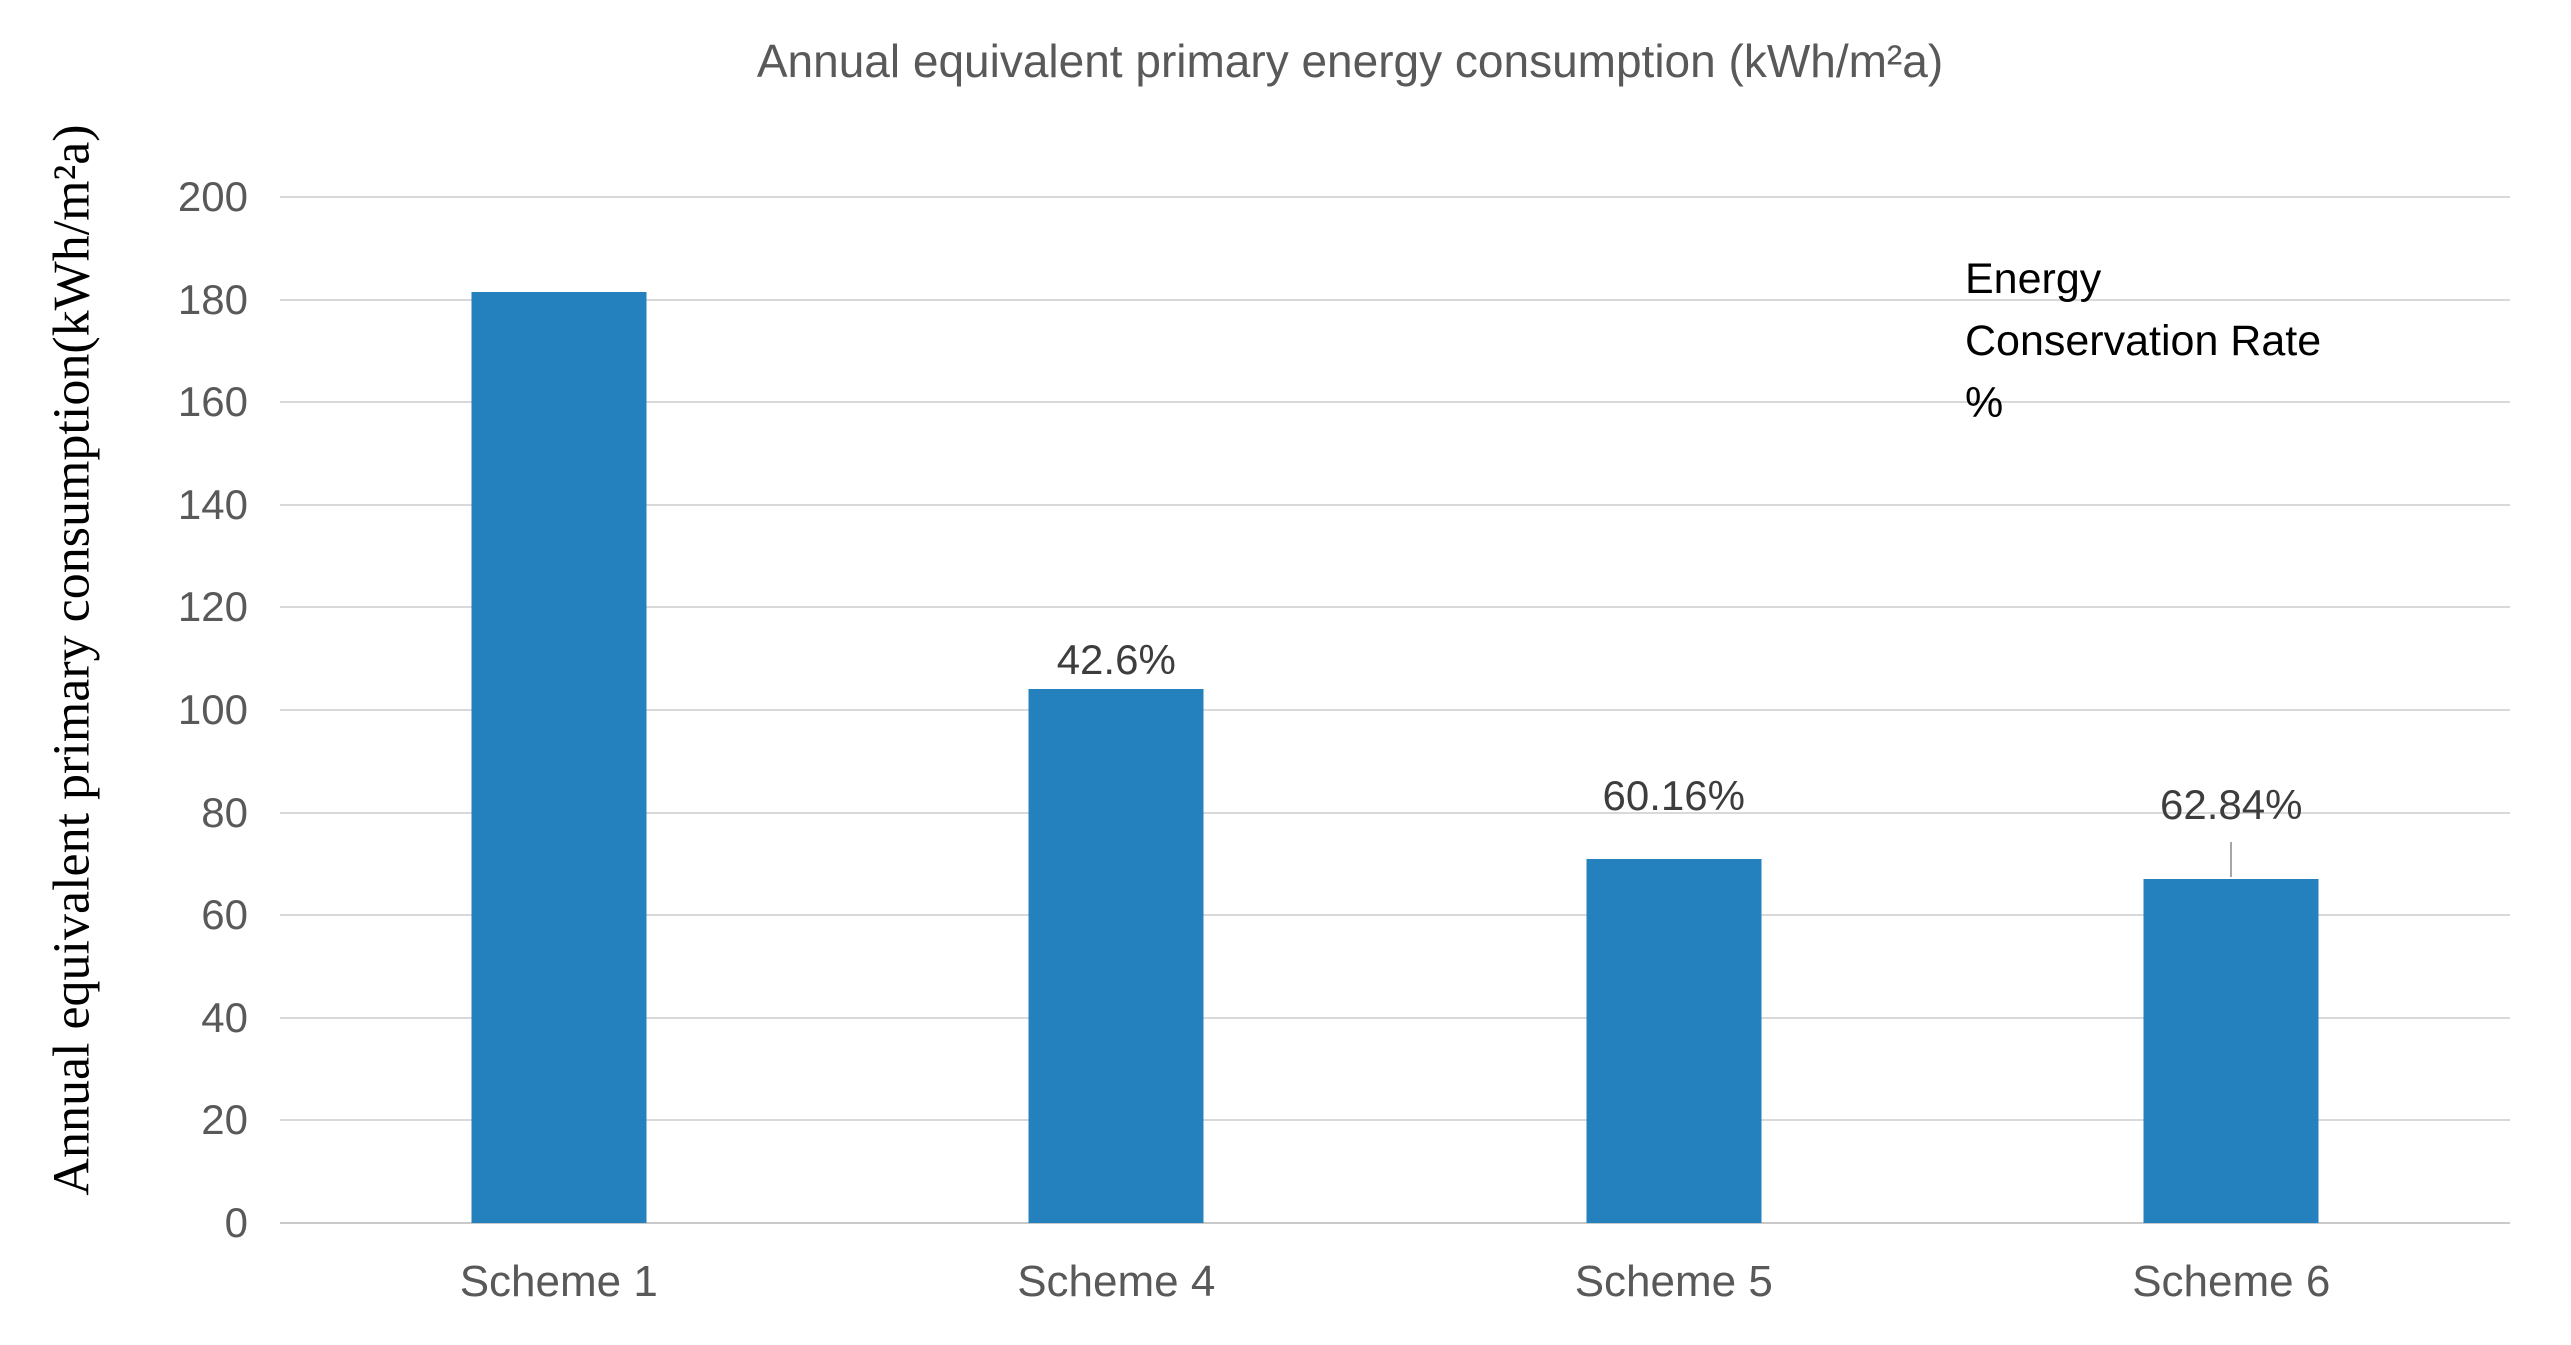  What do you see at coordinates (212, 196) in the screenshot?
I see `y-tick-label: 200` at bounding box center [212, 196].